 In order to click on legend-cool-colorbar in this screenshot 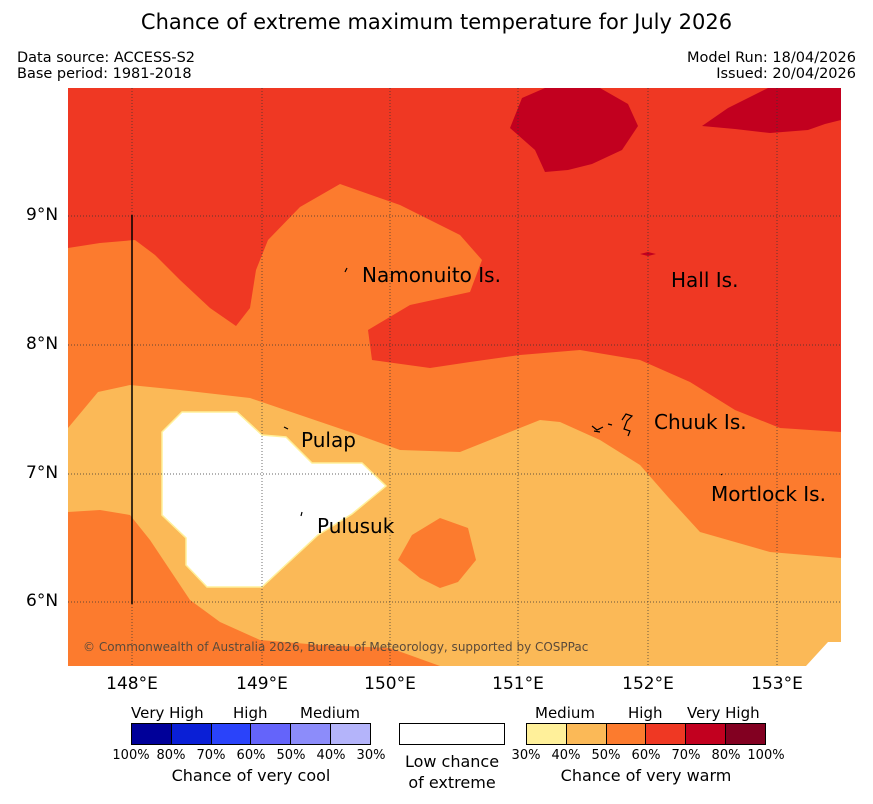, I will do `click(251, 734)`.